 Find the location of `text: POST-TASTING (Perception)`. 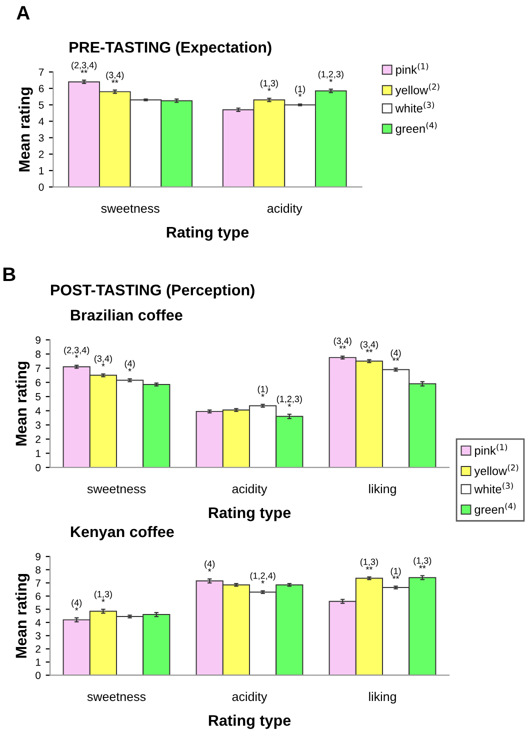

text: POST-TASTING (Perception) is located at coordinates (152, 291).